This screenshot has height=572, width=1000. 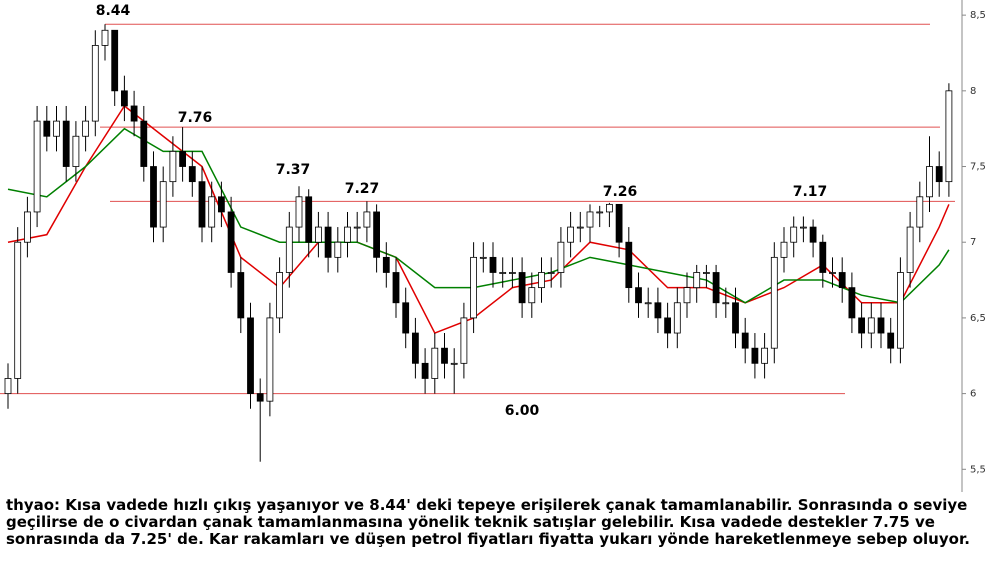 What do you see at coordinates (113, 11) in the screenshot?
I see `level-label: 8.44` at bounding box center [113, 11].